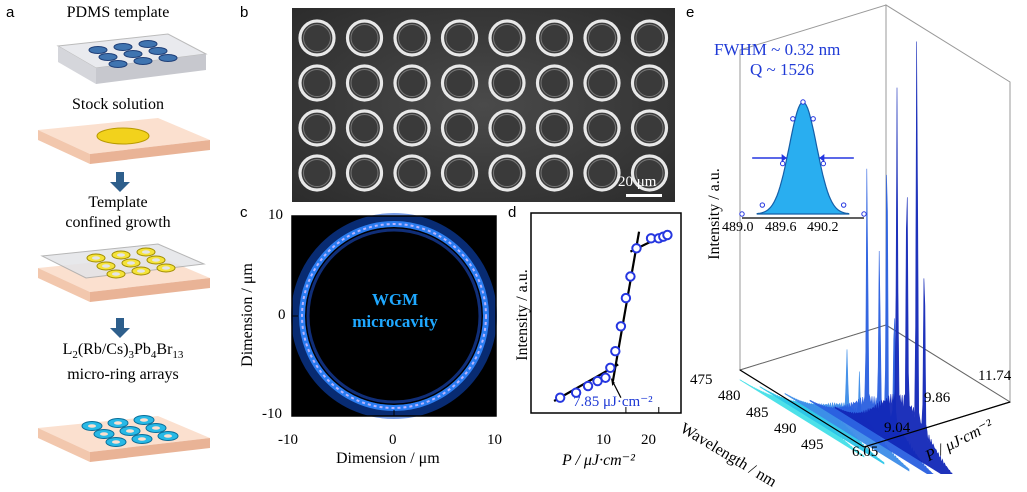  I want to click on e-xtick: 475, so click(701, 380).